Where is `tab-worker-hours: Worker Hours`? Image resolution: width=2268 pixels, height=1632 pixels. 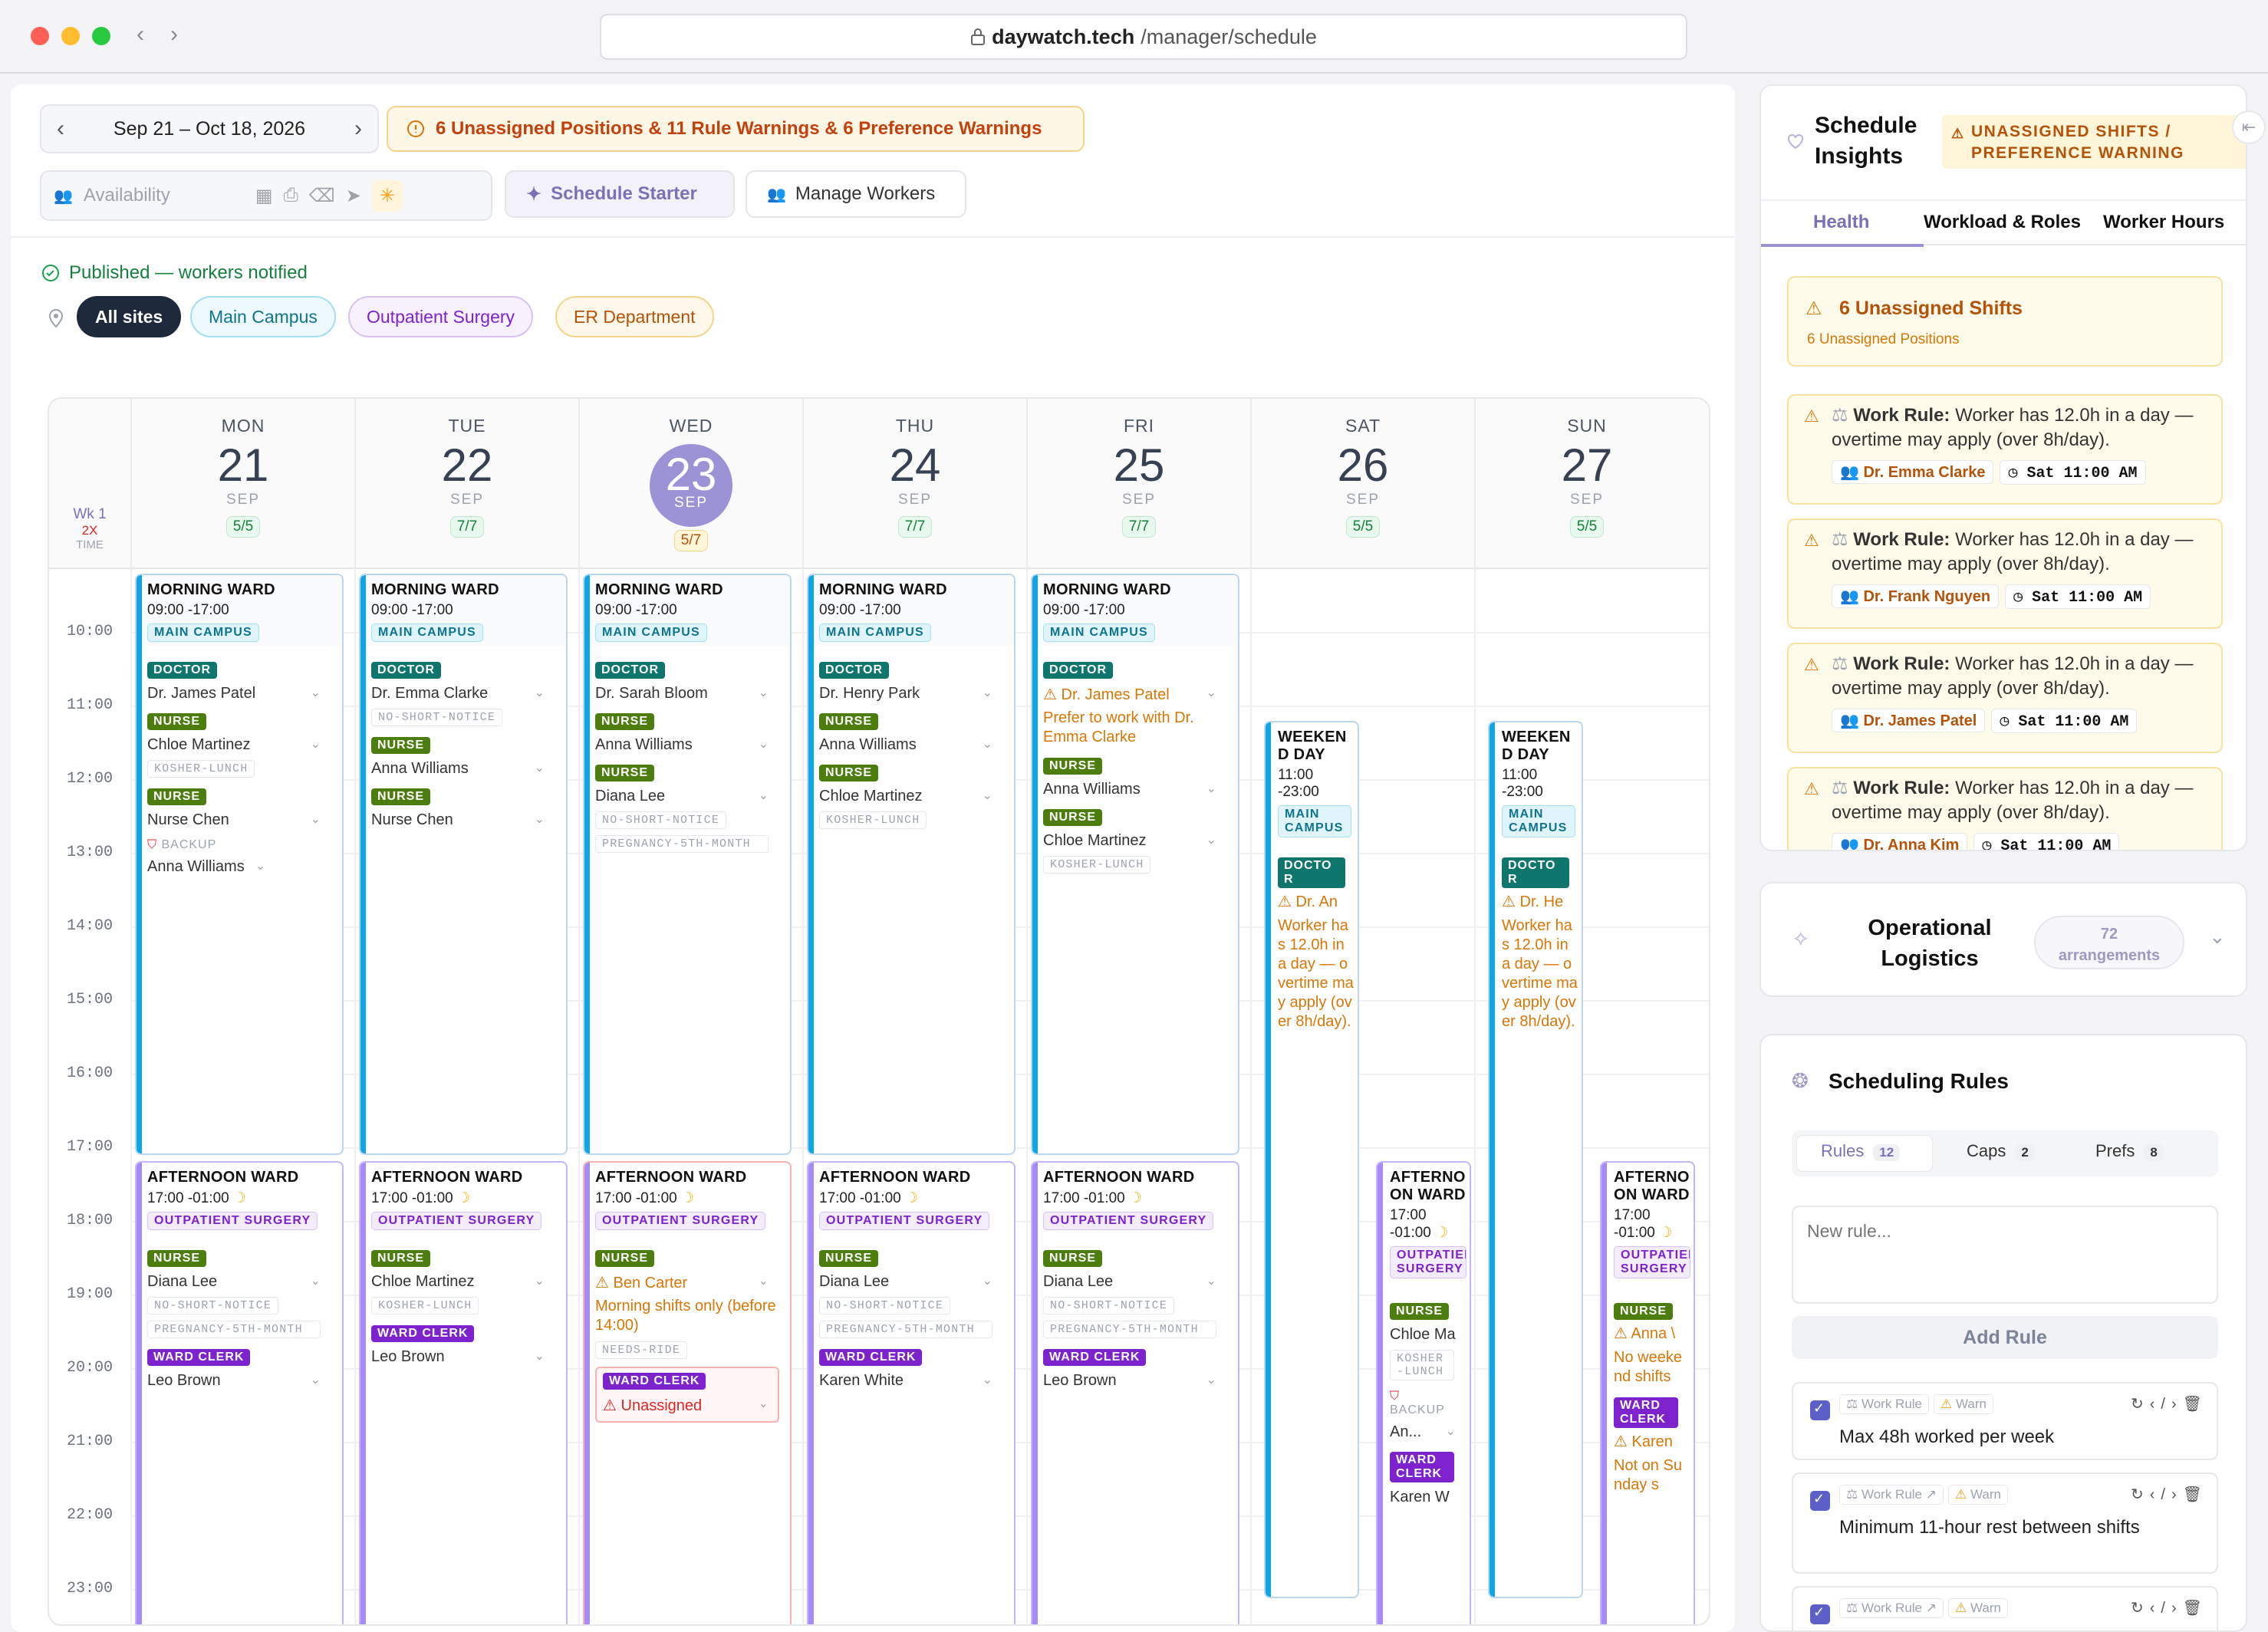 tab-worker-hours: Worker Hours is located at coordinates (2164, 222).